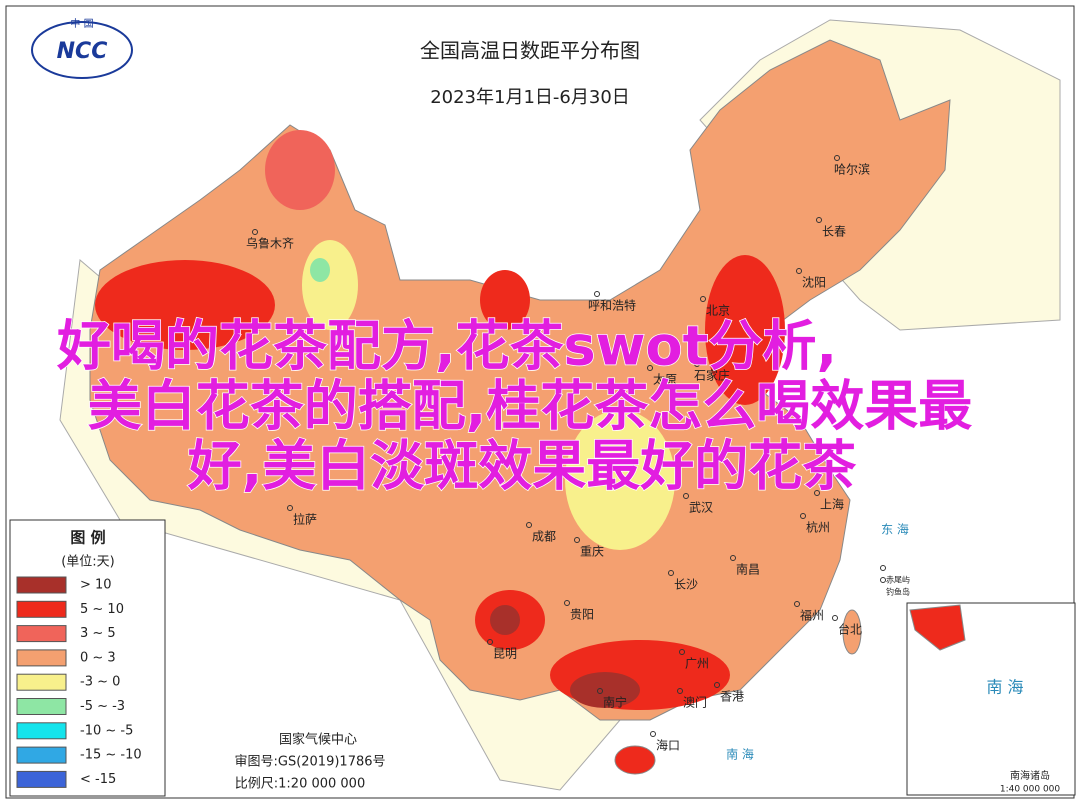  Describe the element at coordinates (814, 282) in the screenshot. I see `city-label: 沈阳` at that location.